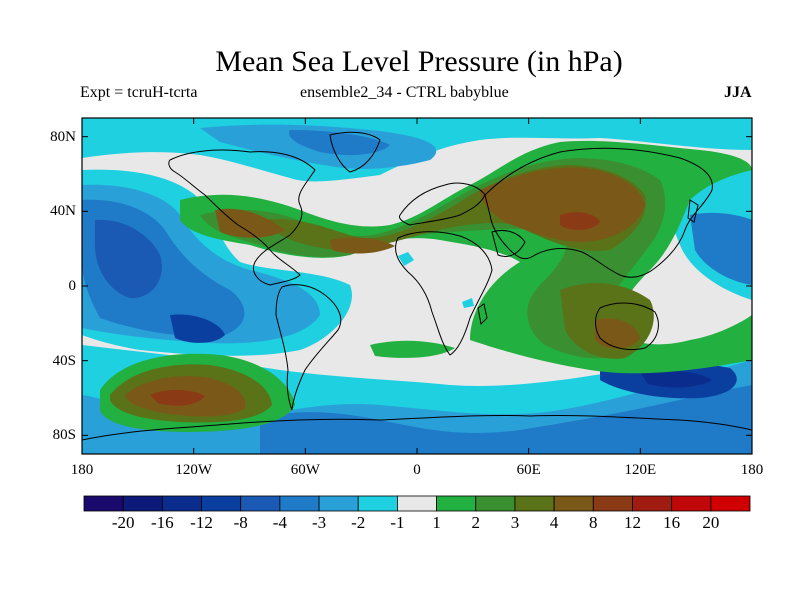 This screenshot has height=600, width=800. Describe the element at coordinates (193, 470) in the screenshot. I see `lon-tick-label: 120W` at that location.